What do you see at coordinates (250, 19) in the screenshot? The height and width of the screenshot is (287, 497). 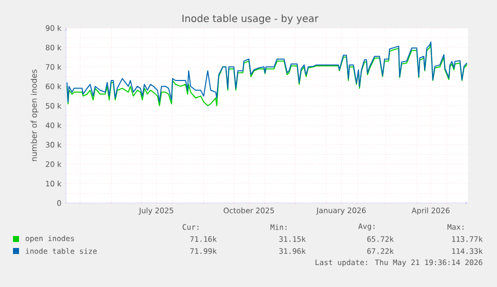 I see `chart-title: Inode table usage - by year` at bounding box center [250, 19].